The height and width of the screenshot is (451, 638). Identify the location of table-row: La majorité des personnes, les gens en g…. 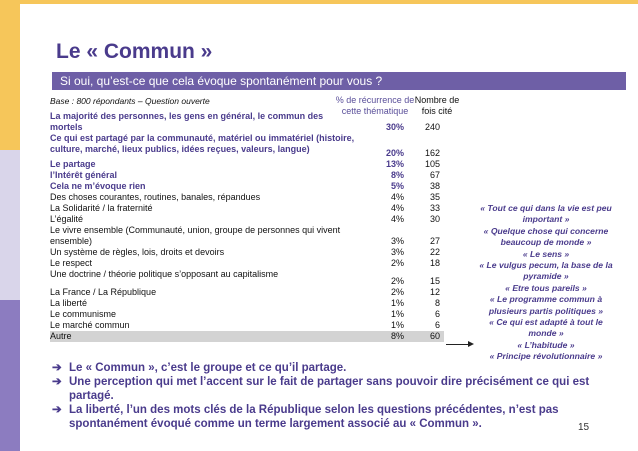
(247, 122).